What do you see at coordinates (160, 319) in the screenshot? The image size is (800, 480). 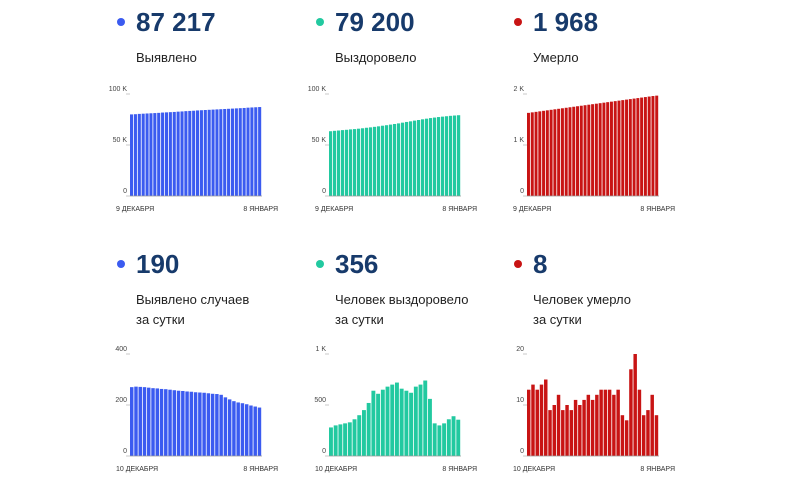 I see `detected-daily-label-line2: за сутки` at bounding box center [160, 319].